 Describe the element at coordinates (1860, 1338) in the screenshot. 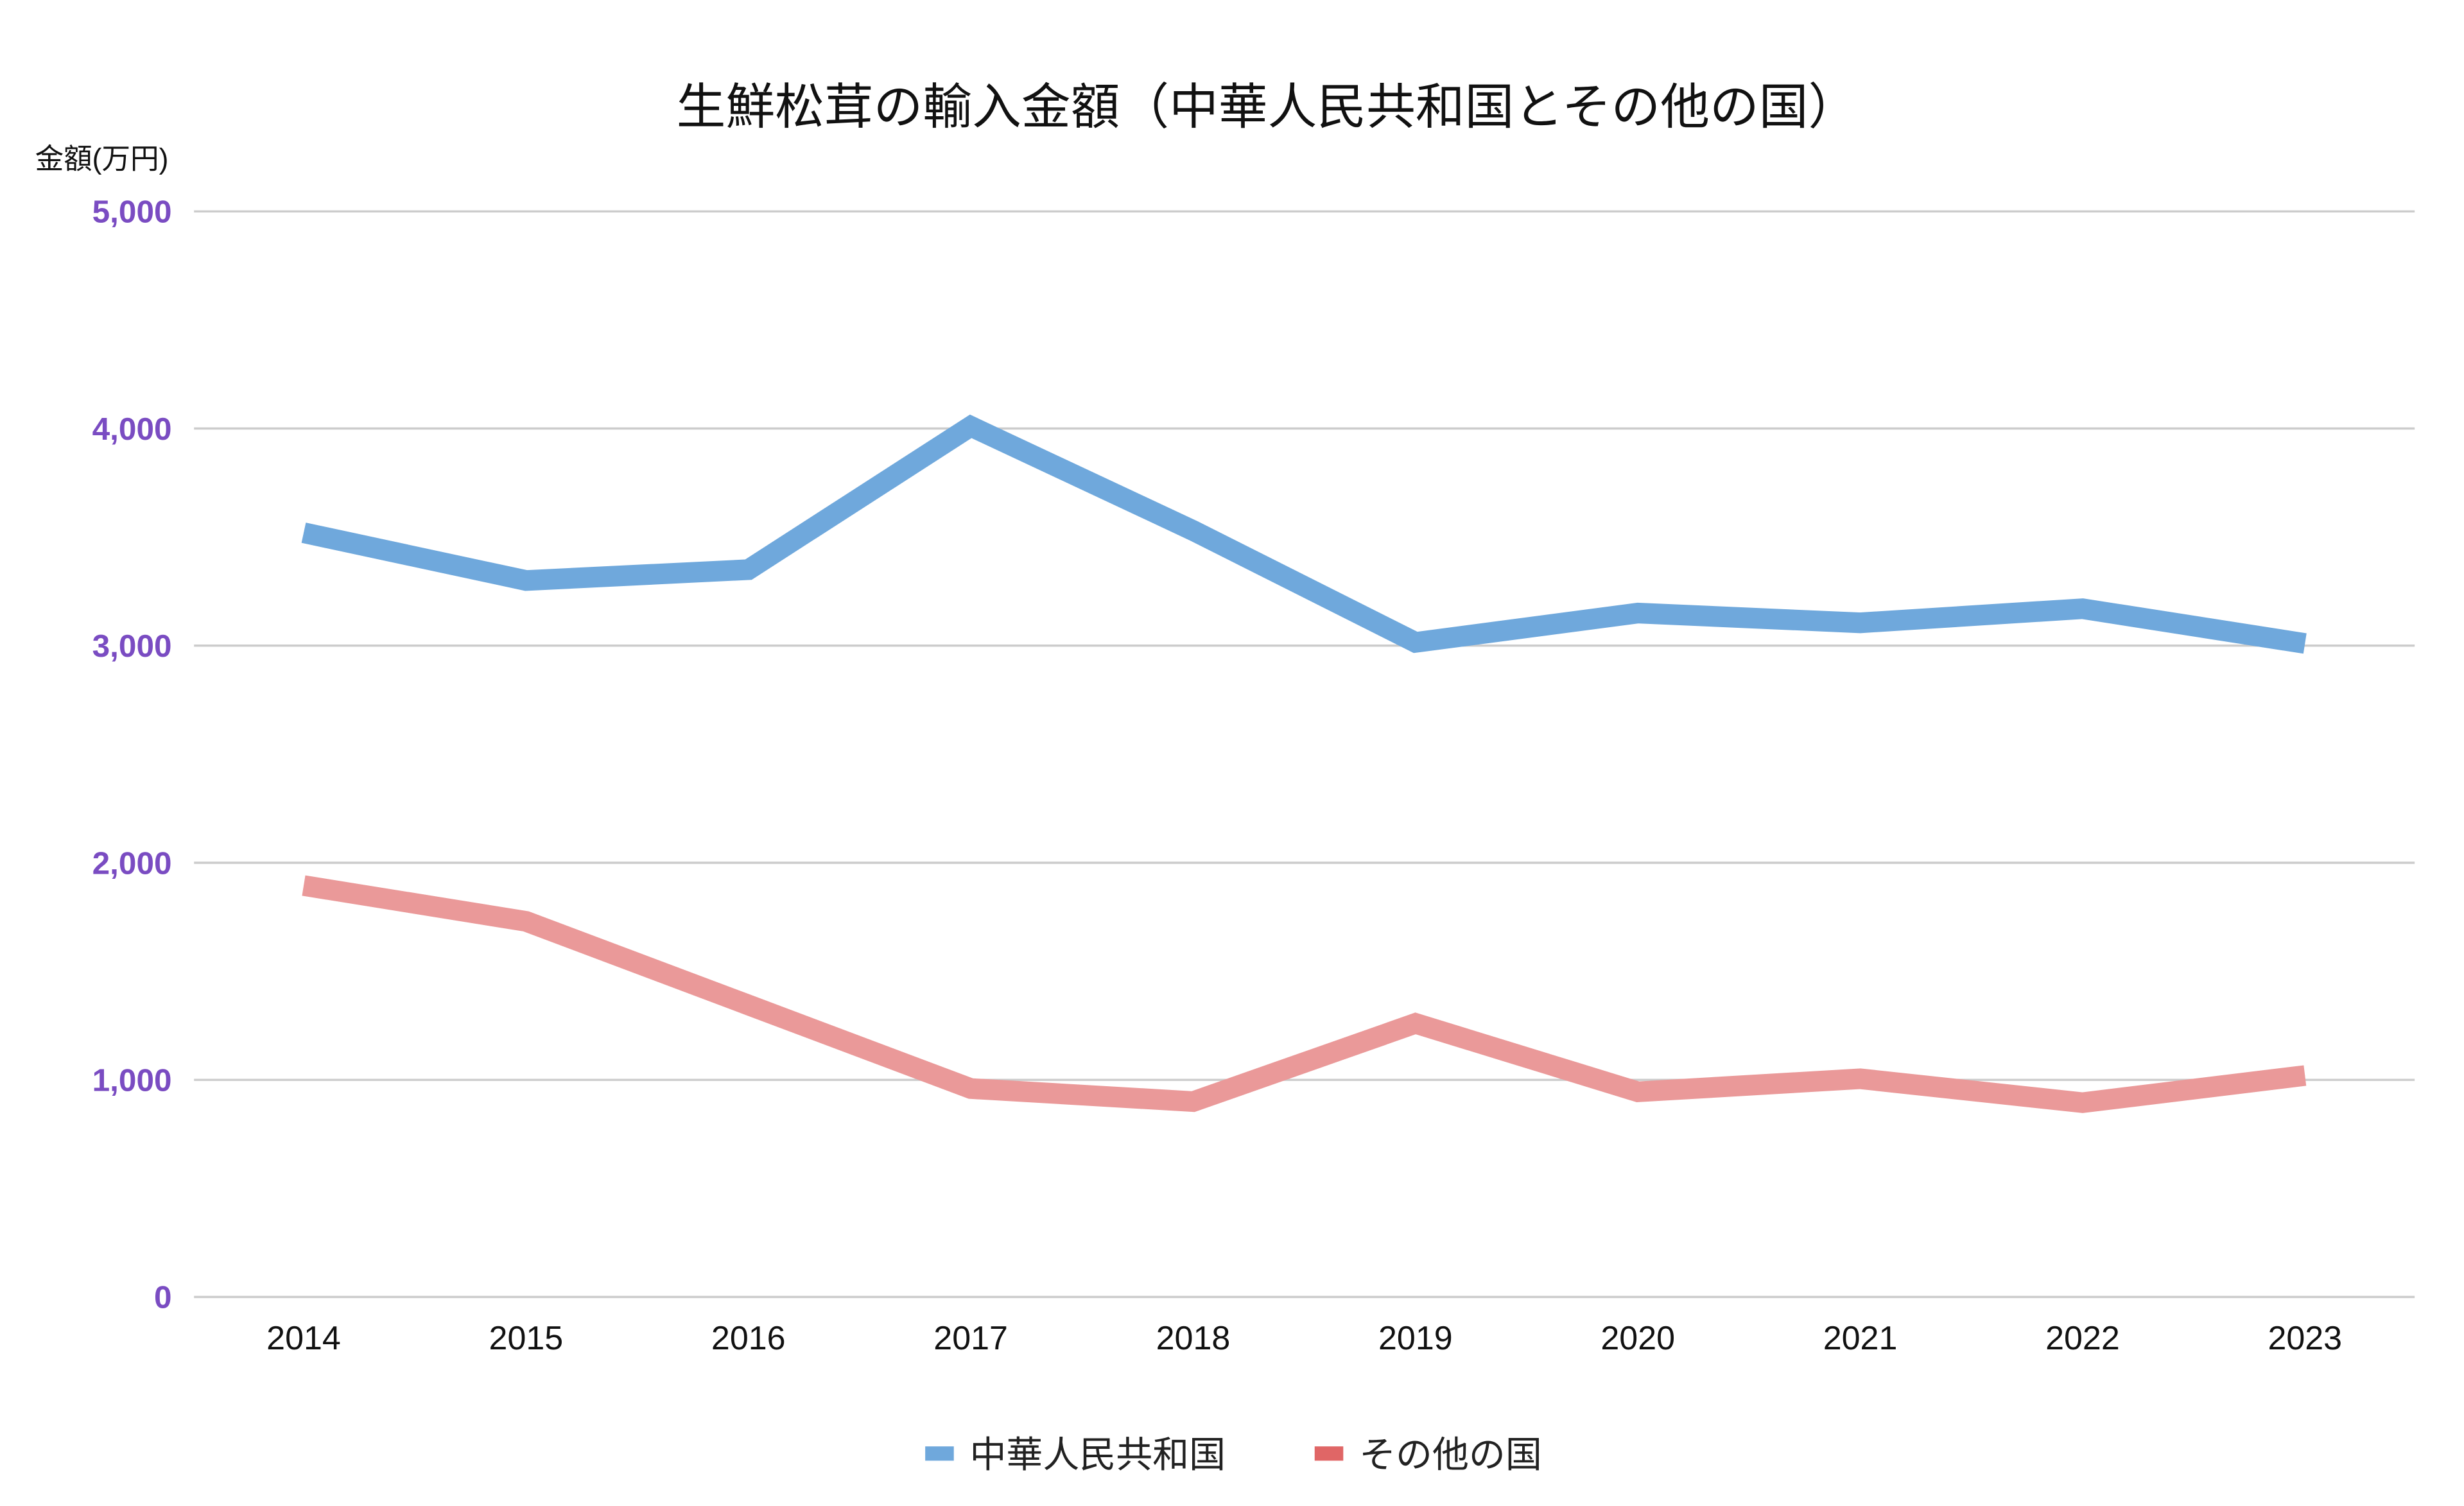

I see `x-tick-label: 2021` at that location.